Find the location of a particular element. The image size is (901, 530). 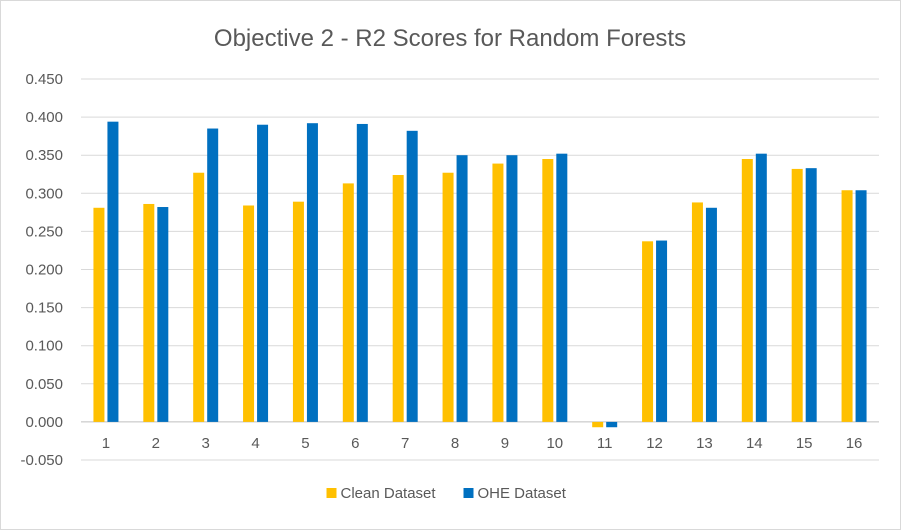

y-tick-label: 0.250 is located at coordinates (44, 231).